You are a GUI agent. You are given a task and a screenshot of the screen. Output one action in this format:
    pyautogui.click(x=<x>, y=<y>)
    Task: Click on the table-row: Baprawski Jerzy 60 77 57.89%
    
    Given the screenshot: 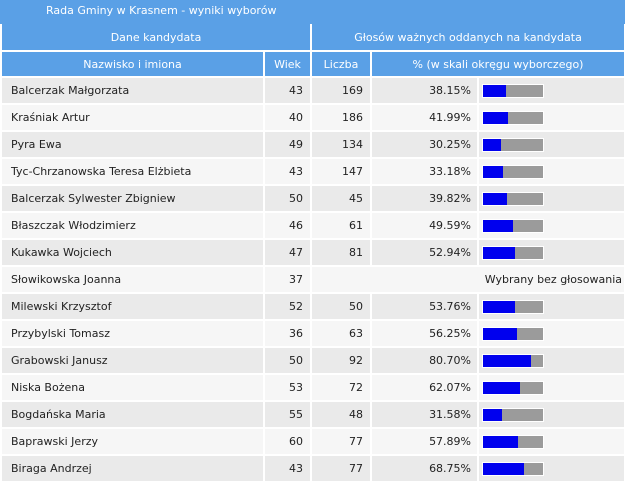 What is the action you would take?
    pyautogui.click(x=313, y=442)
    